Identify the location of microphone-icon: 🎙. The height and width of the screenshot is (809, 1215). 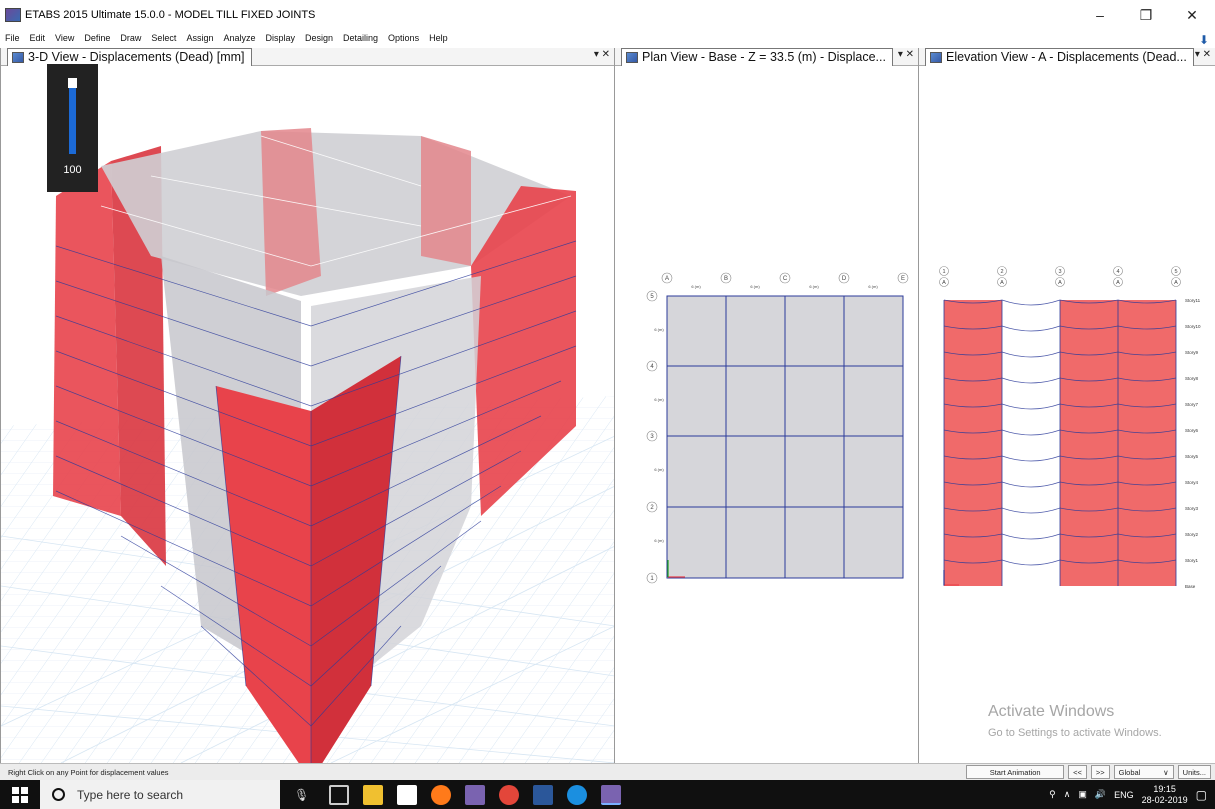
(302, 794).